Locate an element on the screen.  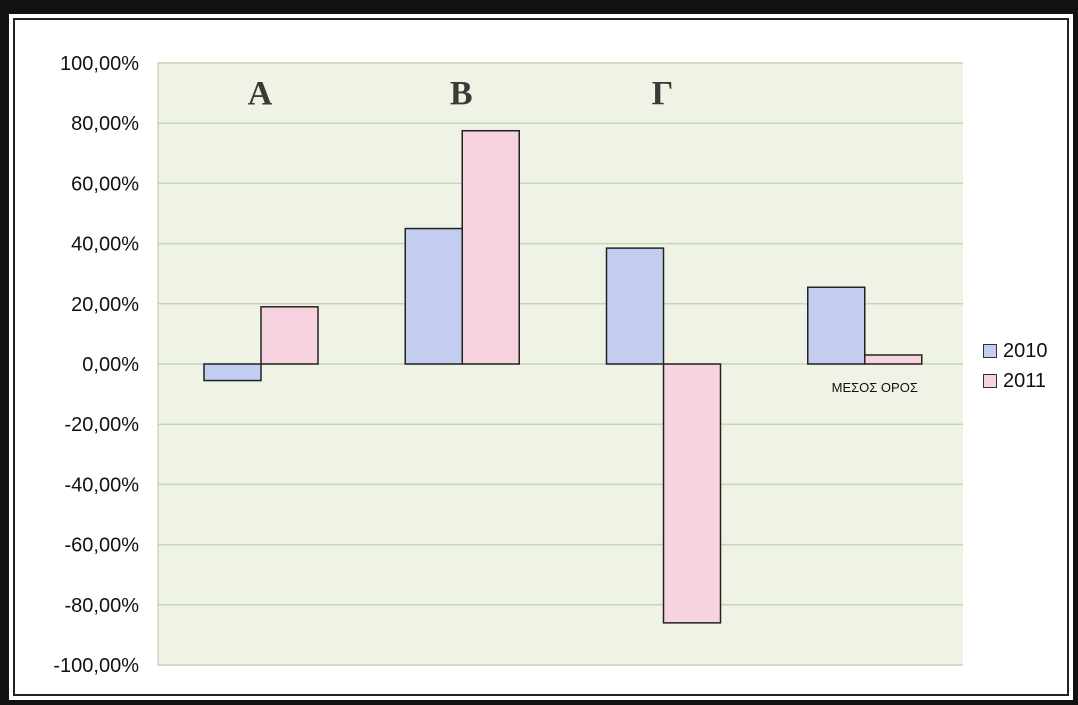
legend-item-2010: 2010 is located at coordinates (1015, 351).